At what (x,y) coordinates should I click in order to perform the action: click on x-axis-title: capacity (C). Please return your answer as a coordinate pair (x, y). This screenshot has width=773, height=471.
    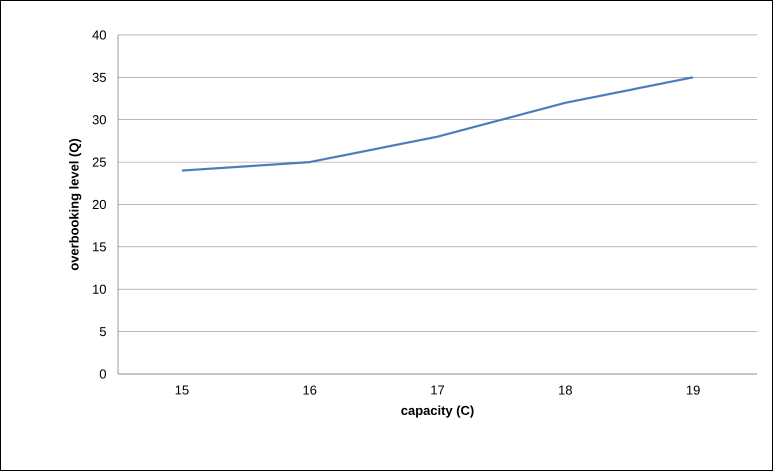
    Looking at the image, I should click on (437, 412).